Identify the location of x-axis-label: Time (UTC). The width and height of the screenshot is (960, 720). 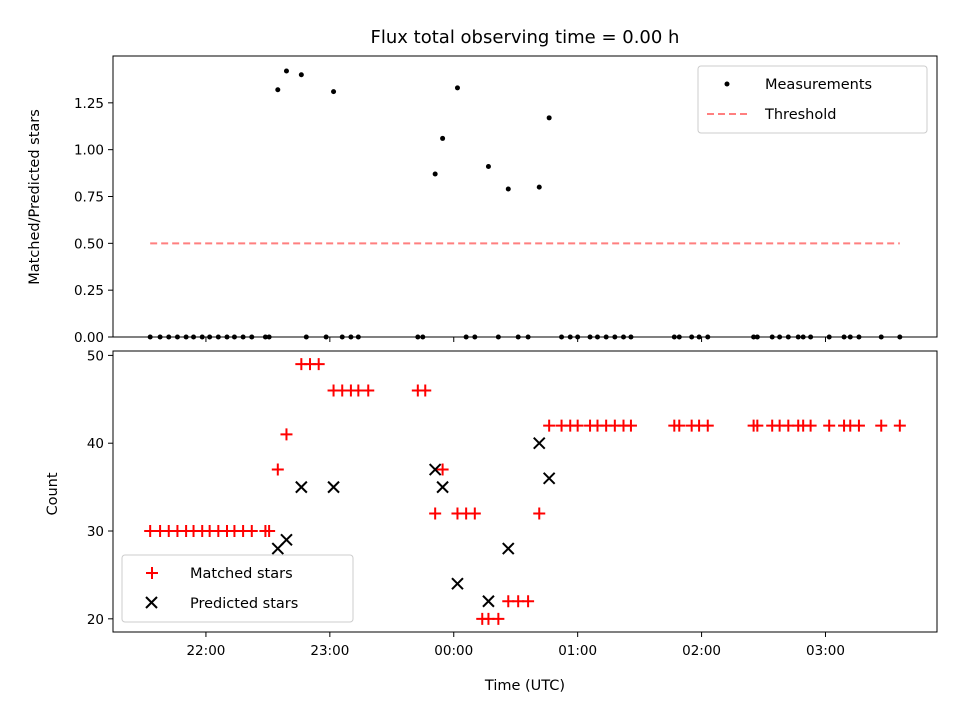
(524, 686).